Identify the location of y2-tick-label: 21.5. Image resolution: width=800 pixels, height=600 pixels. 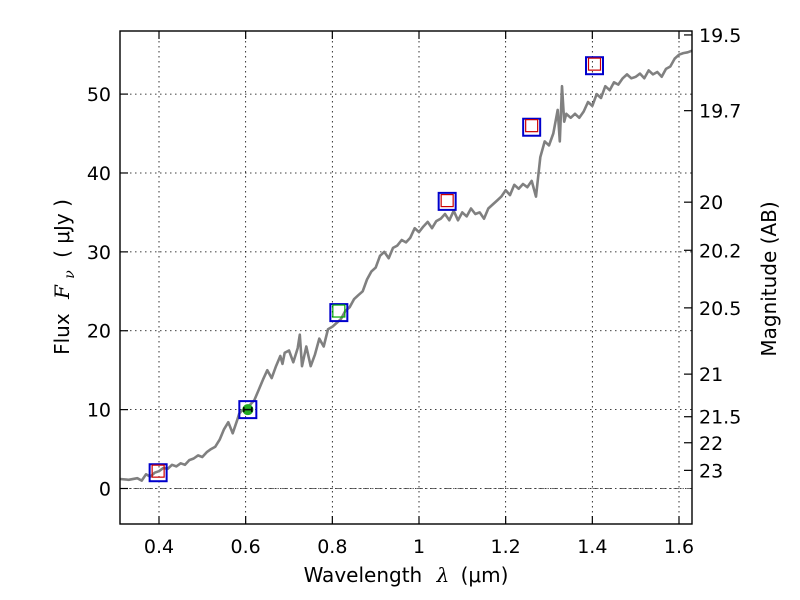
(720, 418).